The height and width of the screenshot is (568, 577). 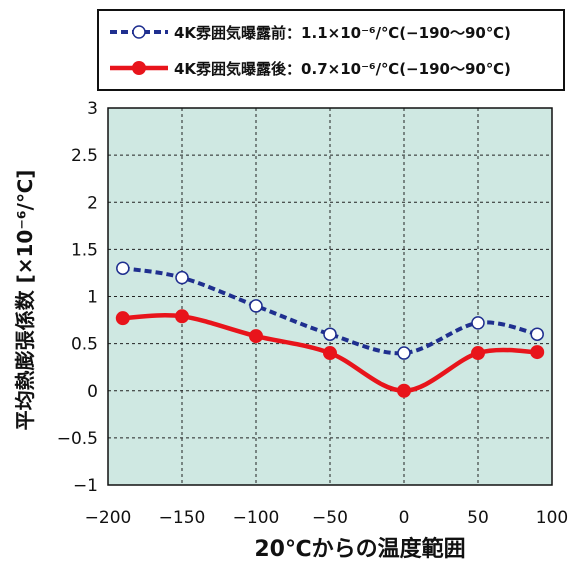 I want to click on legend-box, so click(x=331, y=50).